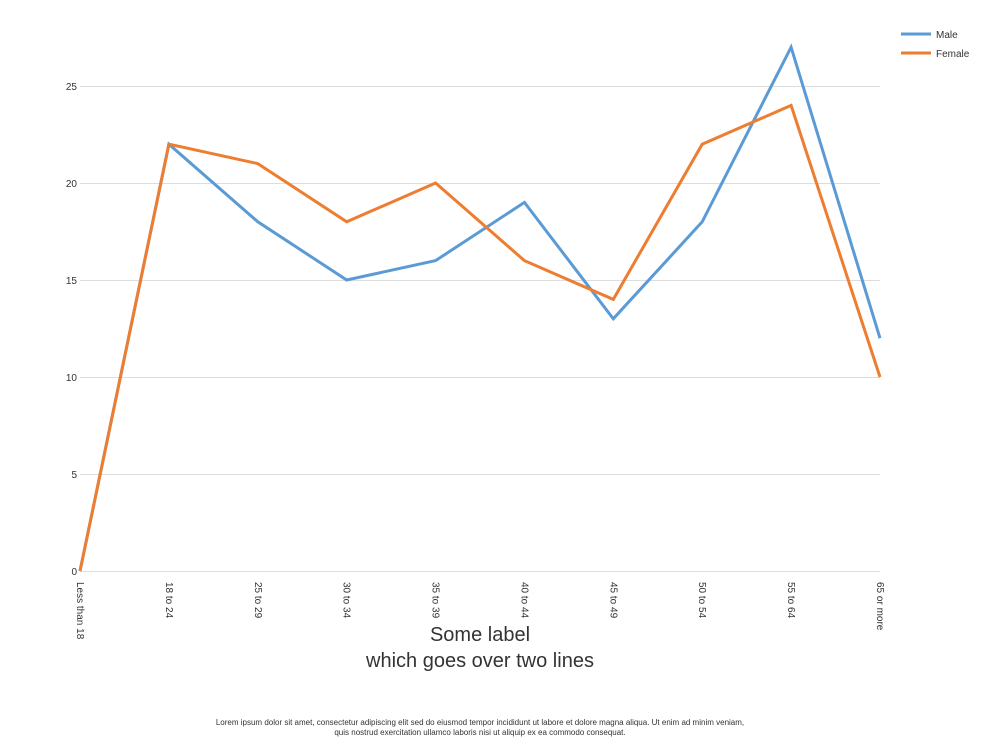  I want to click on y-tick-label: 20, so click(72, 184).